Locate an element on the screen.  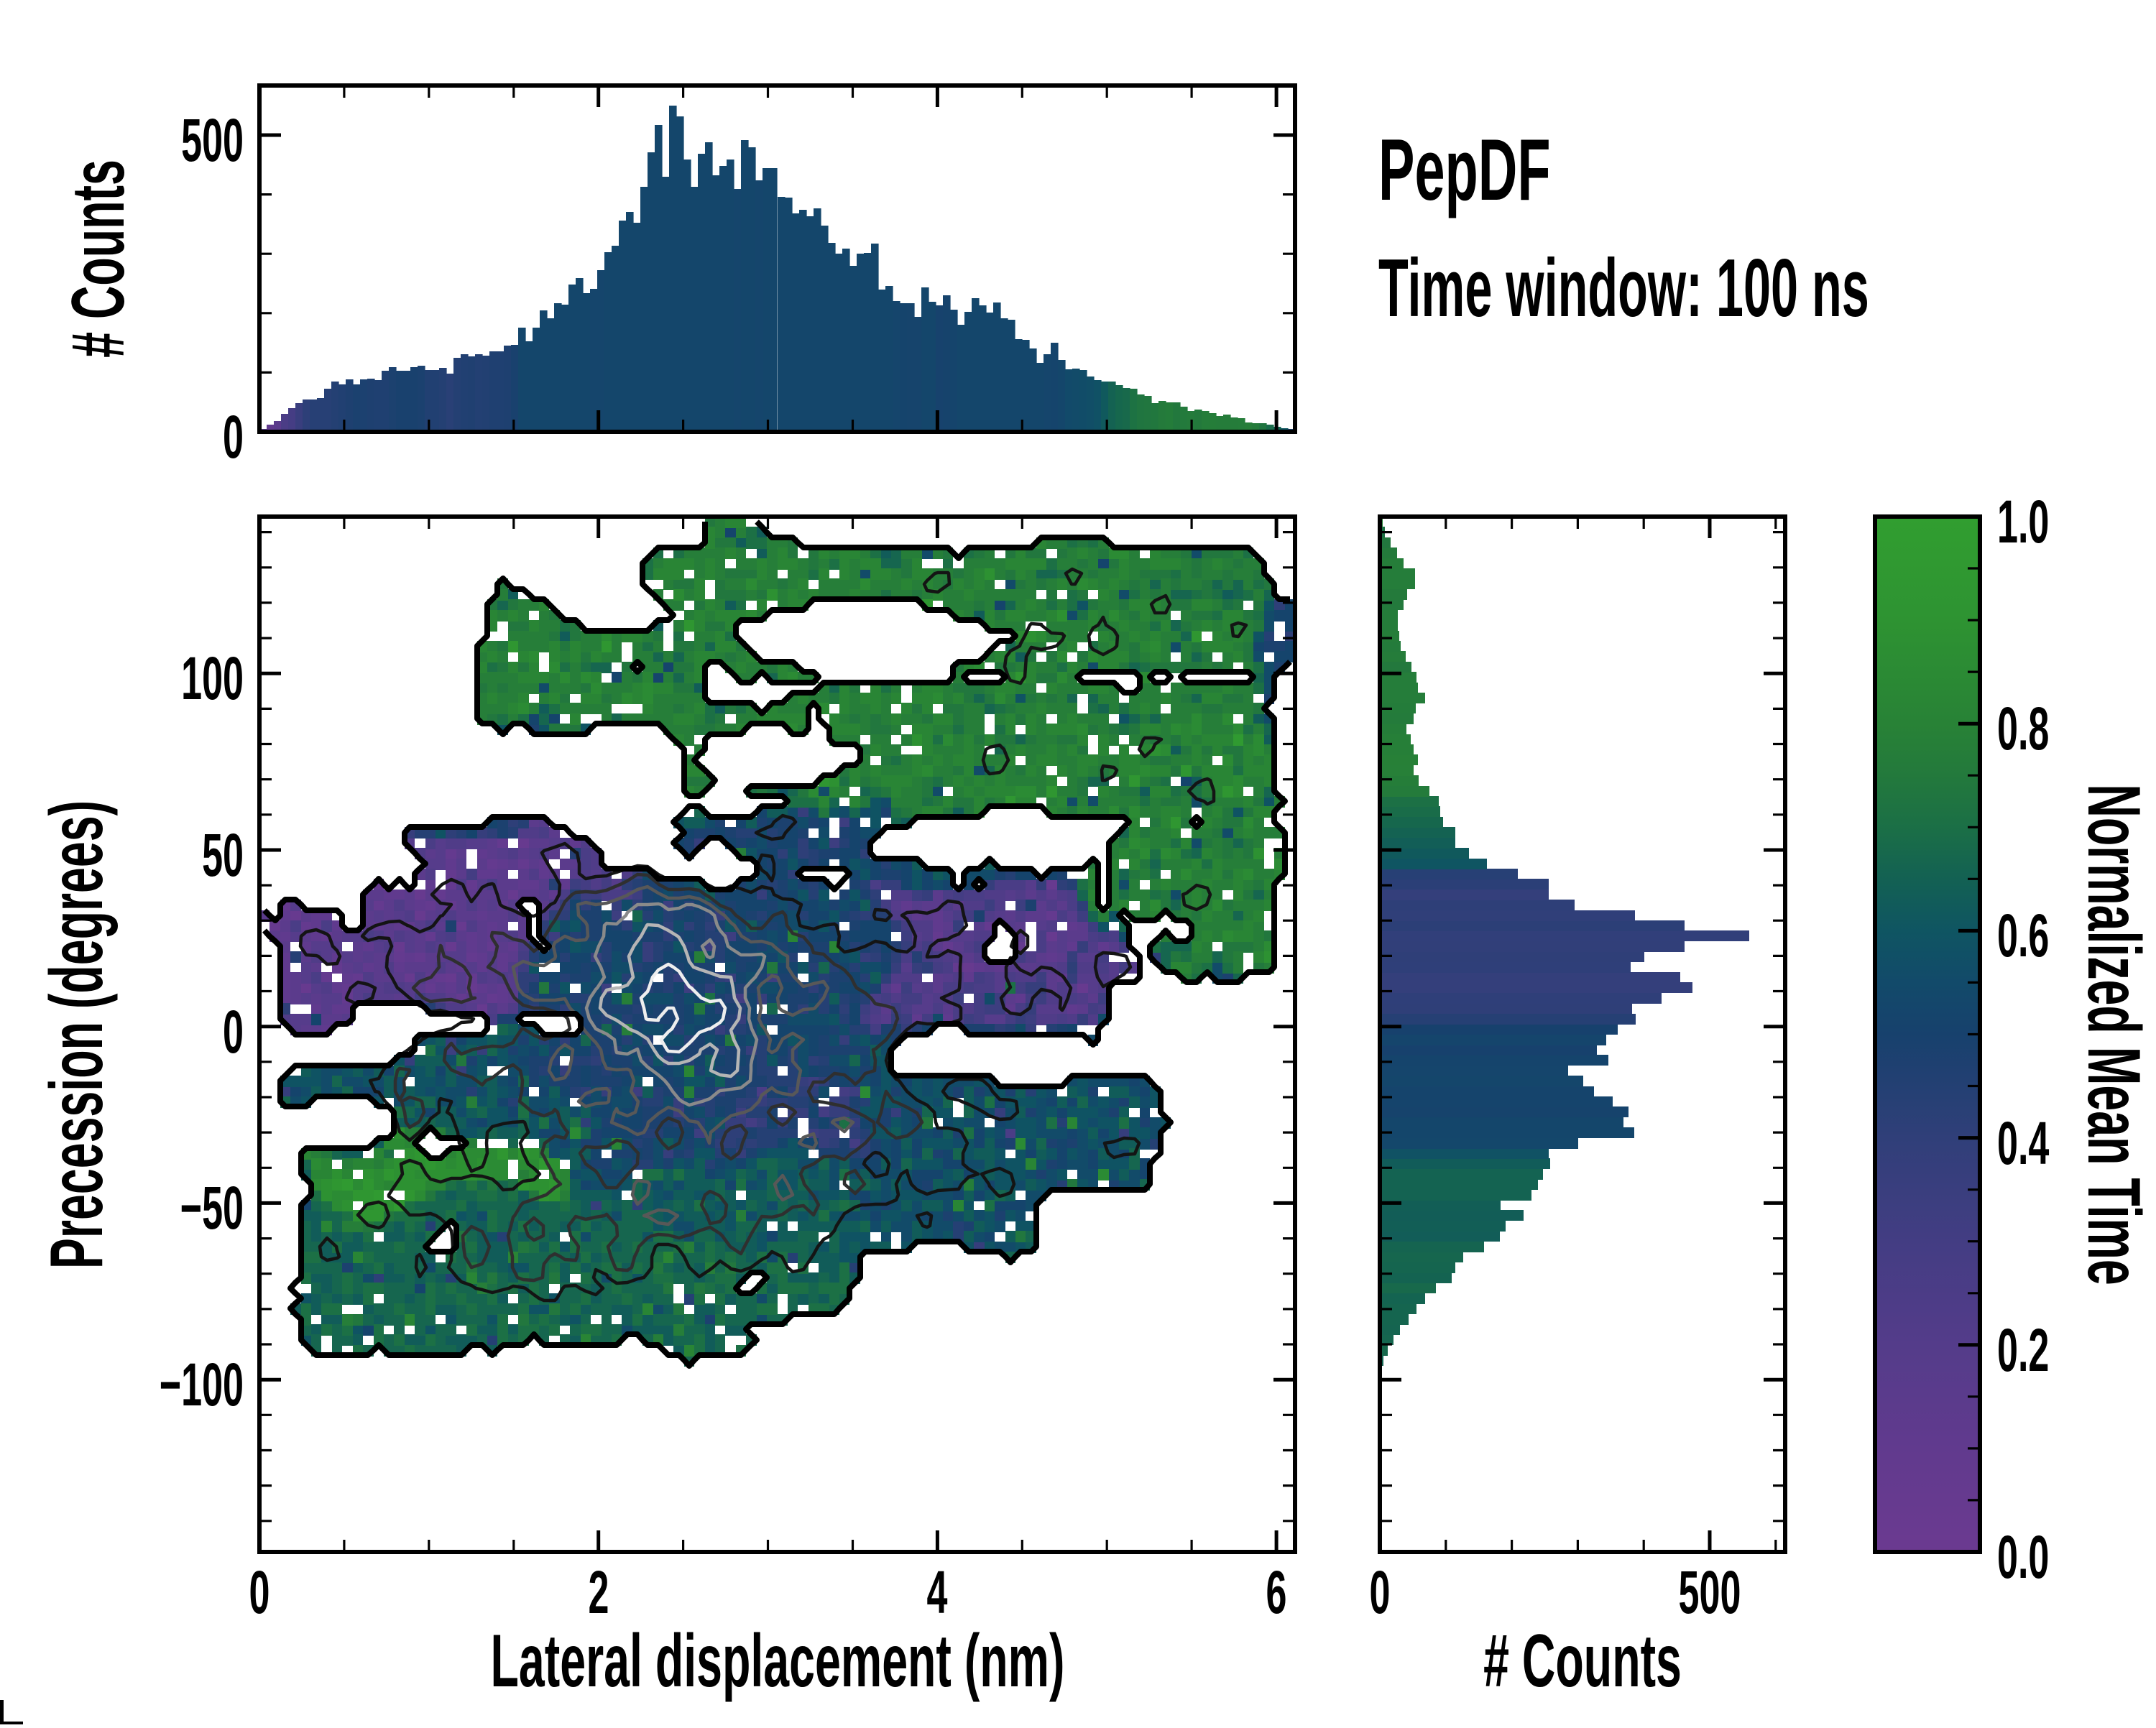
svg-text: 0.2 is located at coordinates (2023, 1350).